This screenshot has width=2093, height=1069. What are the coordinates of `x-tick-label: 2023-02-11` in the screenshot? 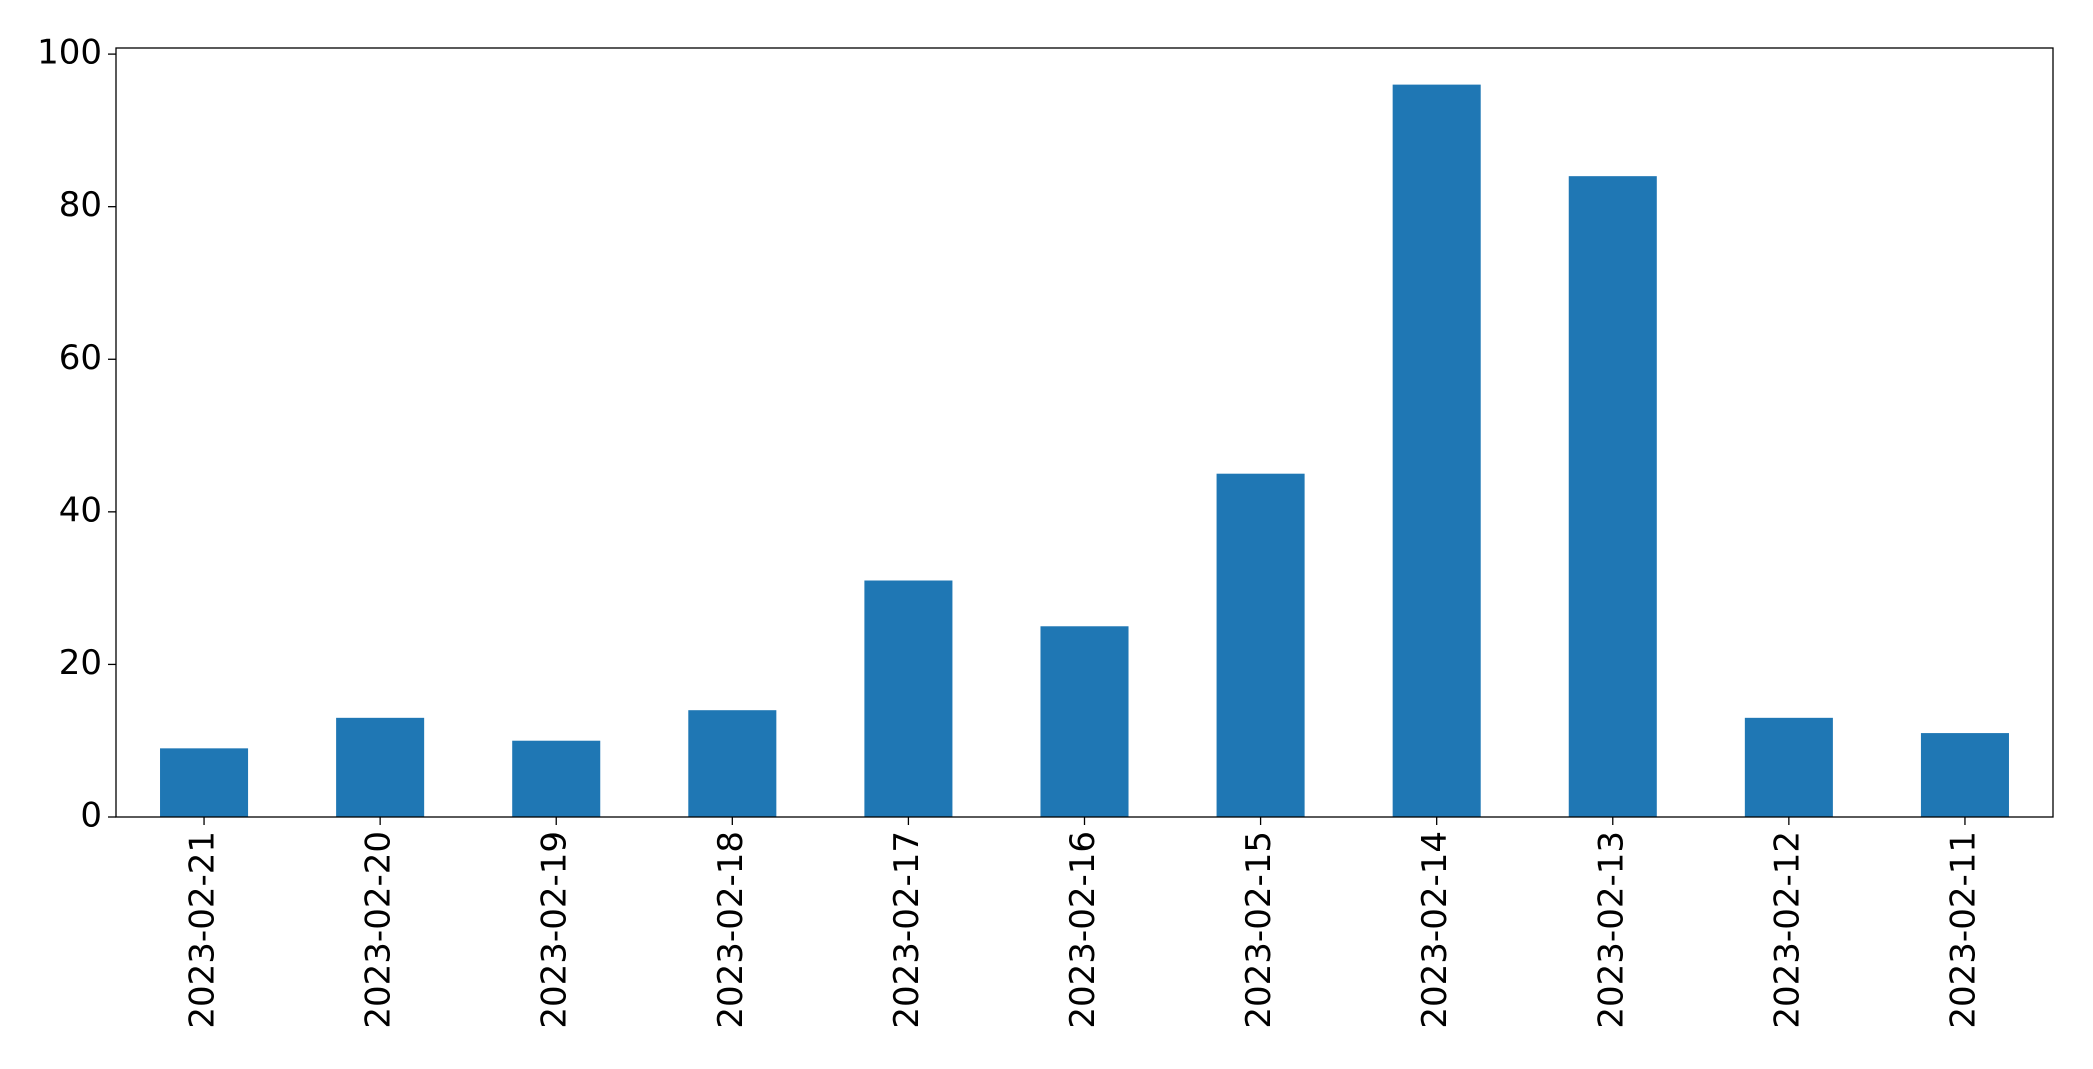 It's located at (1963, 930).